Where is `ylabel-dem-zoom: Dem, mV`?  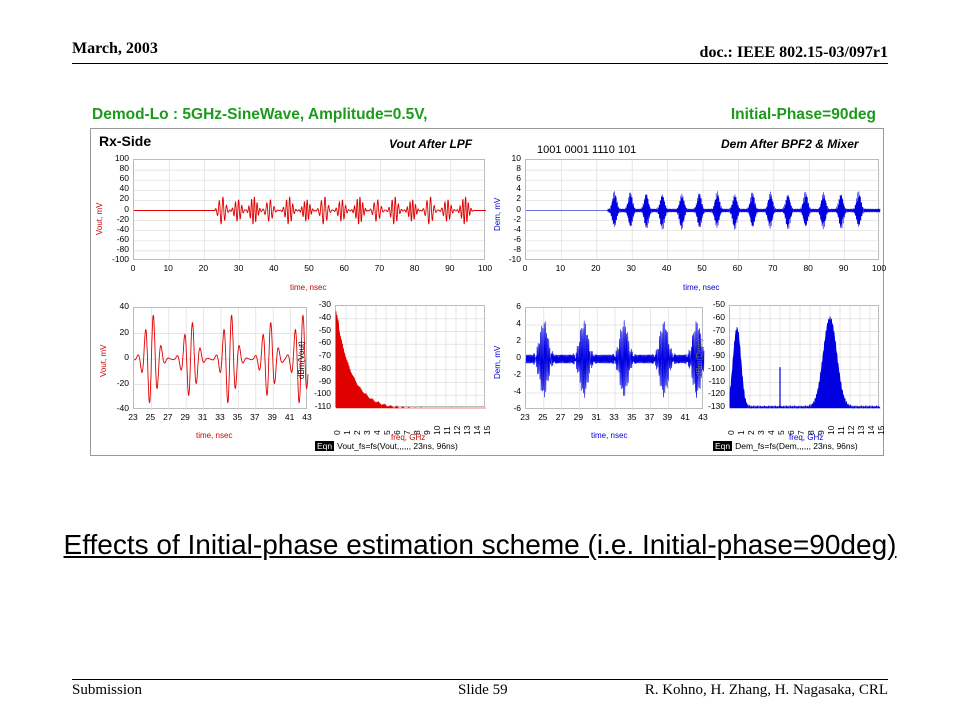
ylabel-dem-zoom: Dem, mV is located at coordinates (497, 362).